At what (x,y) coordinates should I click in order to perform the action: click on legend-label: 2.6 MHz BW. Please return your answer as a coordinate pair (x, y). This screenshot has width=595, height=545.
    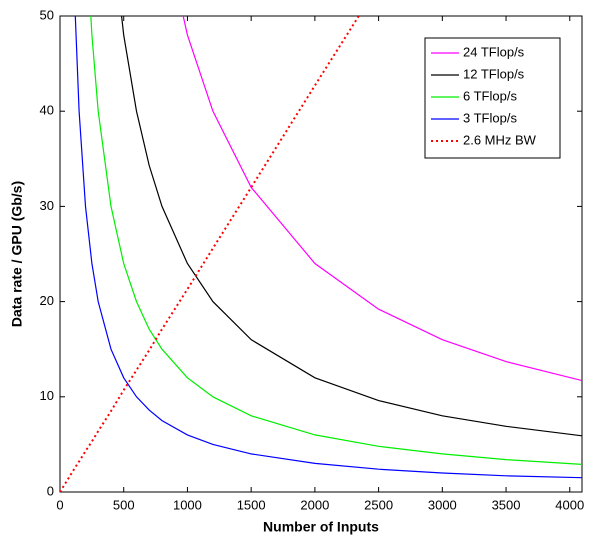
    Looking at the image, I should click on (500, 139).